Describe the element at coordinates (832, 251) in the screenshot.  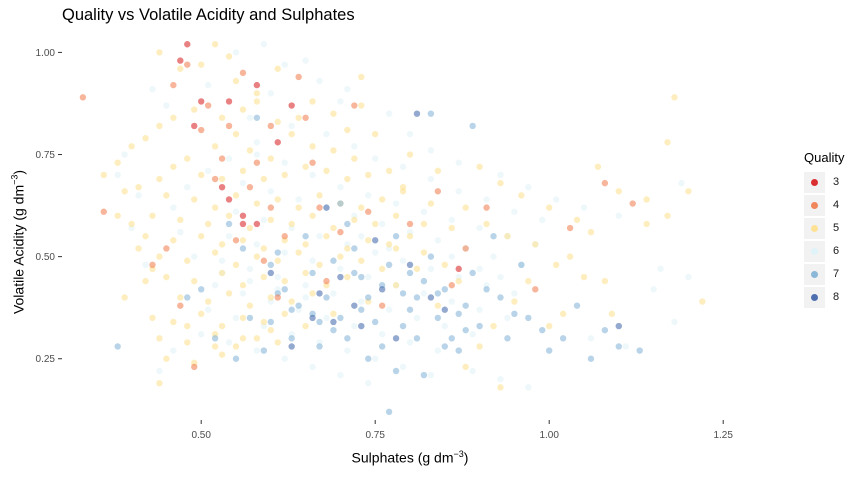
I see `legend-item: 6` at that location.